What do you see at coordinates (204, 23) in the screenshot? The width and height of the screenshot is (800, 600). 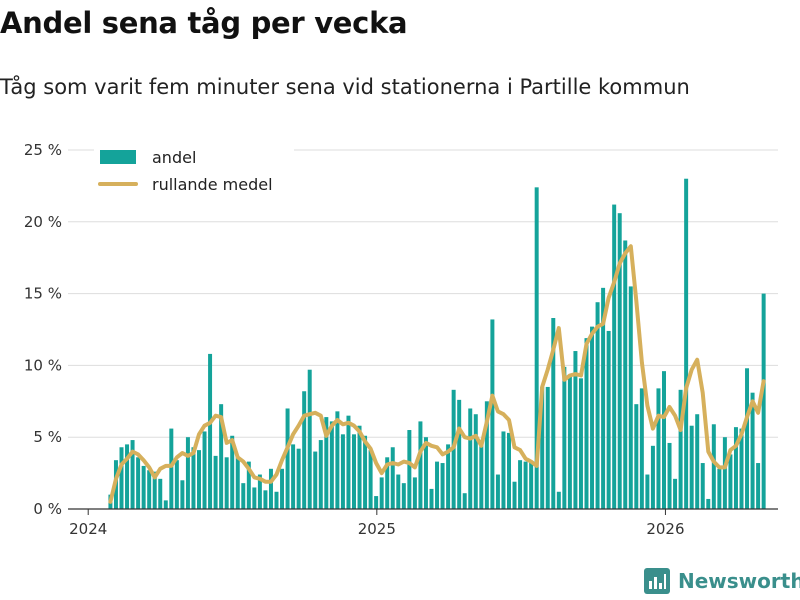 I see `chart-title: Andel sena tåg per vecka` at bounding box center [204, 23].